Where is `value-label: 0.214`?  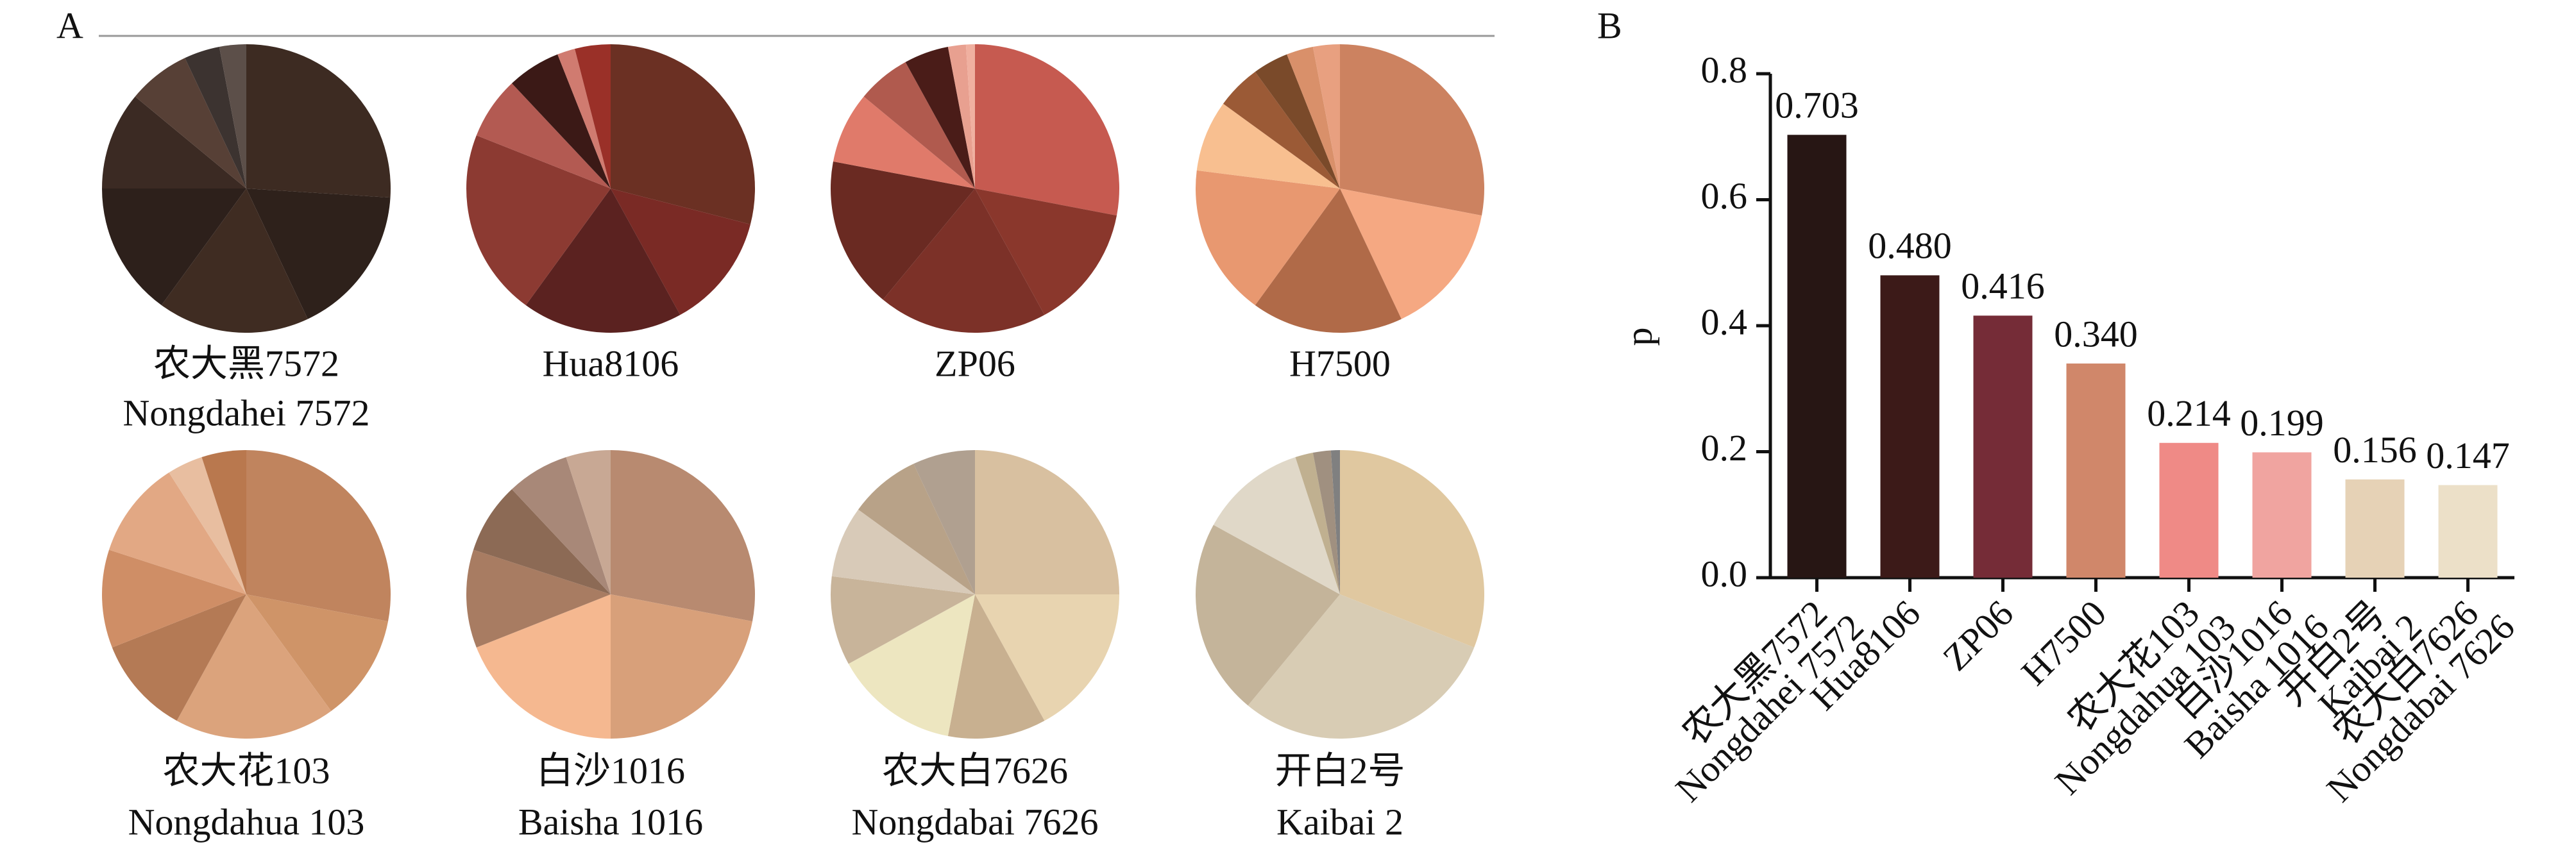 value-label: 0.214 is located at coordinates (2189, 413).